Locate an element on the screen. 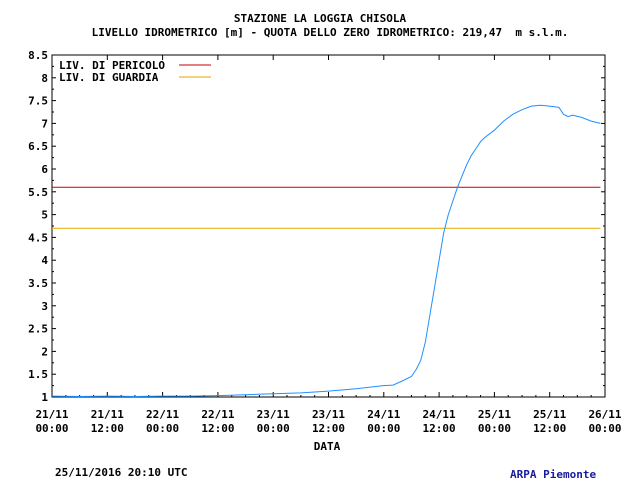  chart-title: STAZIONE LA LOGGIA CHISOLA is located at coordinates (320, 18).